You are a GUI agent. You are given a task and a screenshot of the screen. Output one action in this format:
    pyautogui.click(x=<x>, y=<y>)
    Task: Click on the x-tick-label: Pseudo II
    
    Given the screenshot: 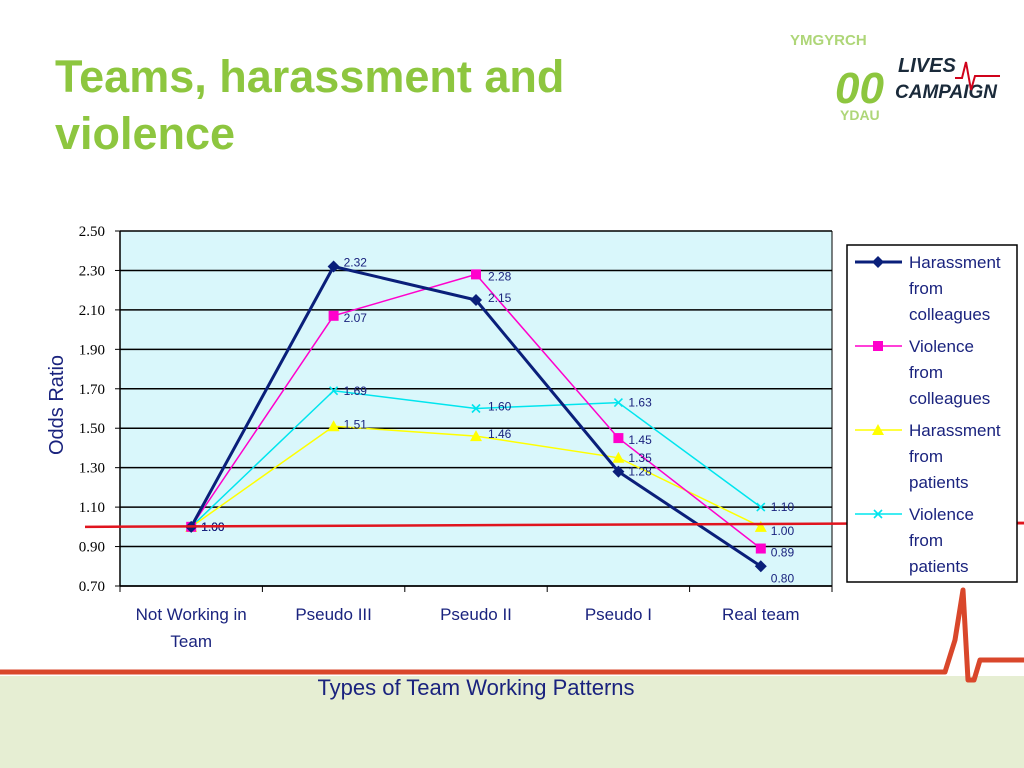 What is the action you would take?
    pyautogui.click(x=476, y=614)
    